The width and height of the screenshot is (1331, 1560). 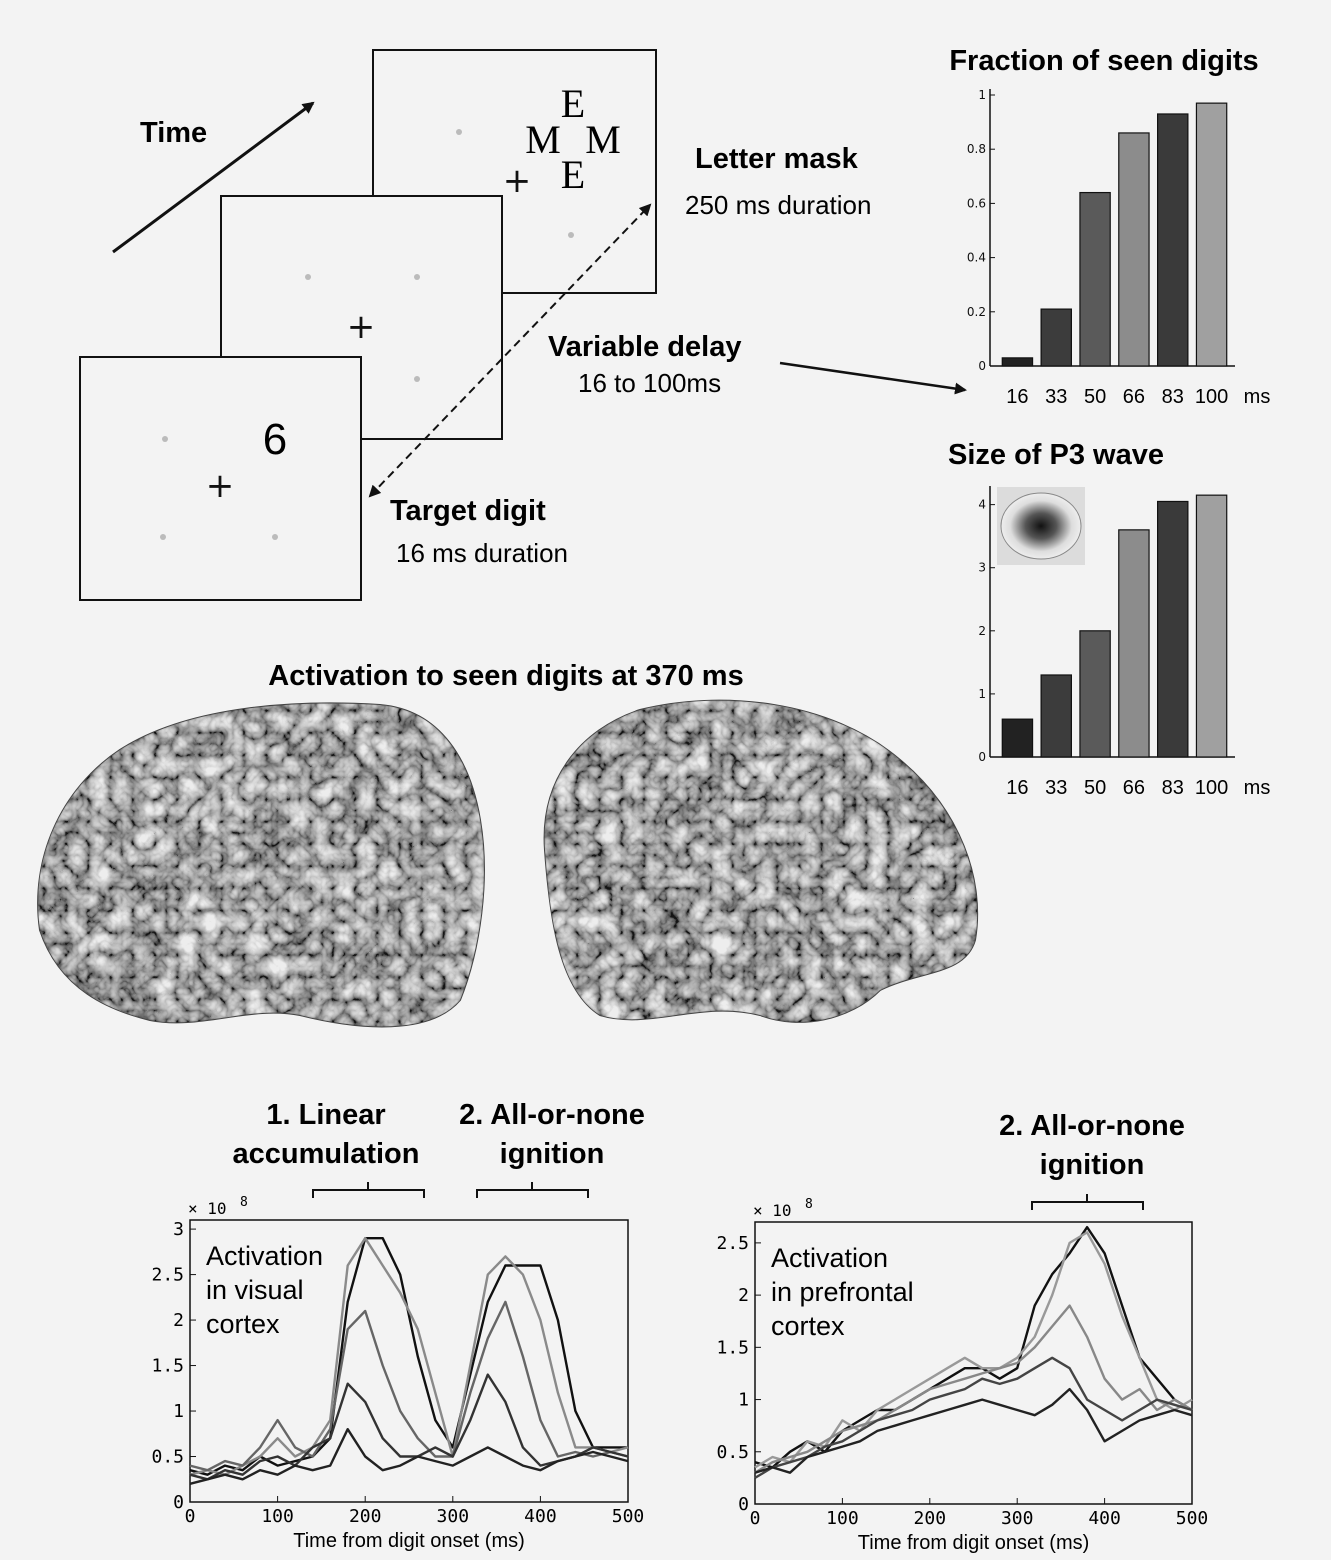 I want to click on chart-title: Size of P3 wave, so click(x=1056, y=455).